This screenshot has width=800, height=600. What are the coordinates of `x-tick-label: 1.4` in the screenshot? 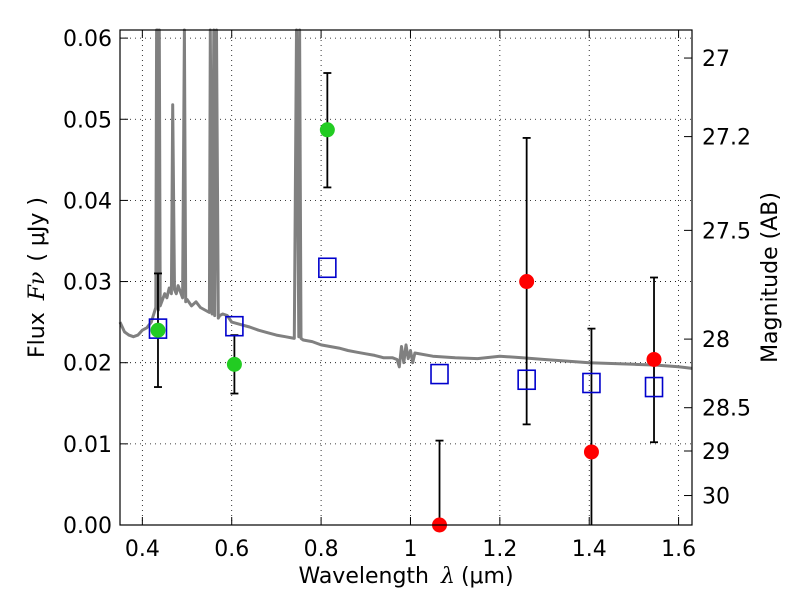 It's located at (589, 549).